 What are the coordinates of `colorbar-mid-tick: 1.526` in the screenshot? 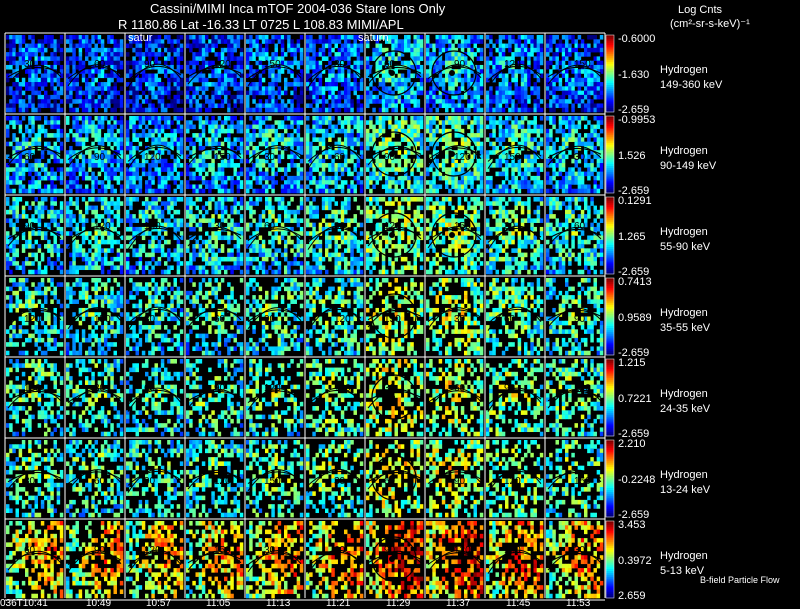 It's located at (632, 156).